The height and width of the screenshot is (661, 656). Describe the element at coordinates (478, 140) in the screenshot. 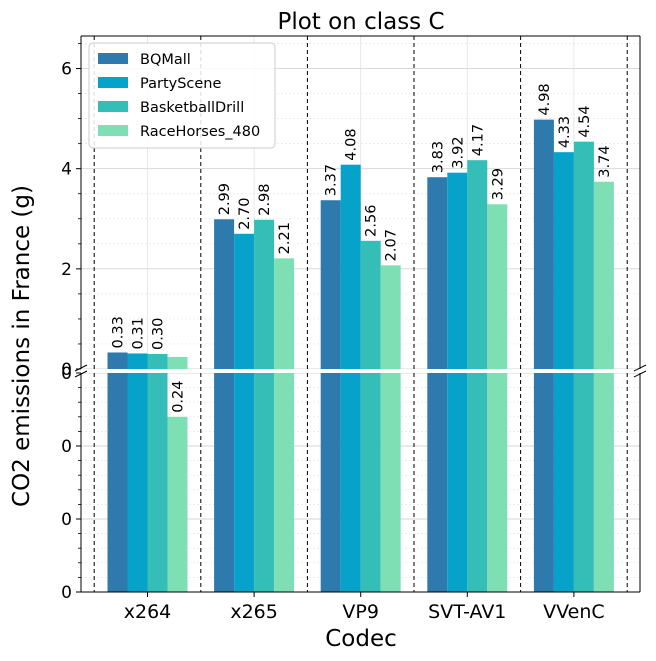

I see `data-label: 4.17` at that location.